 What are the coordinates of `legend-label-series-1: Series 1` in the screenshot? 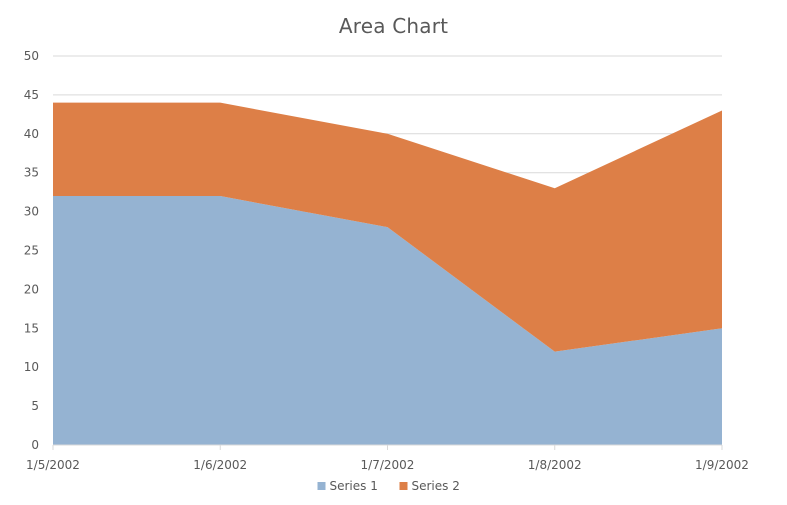 It's located at (354, 486).